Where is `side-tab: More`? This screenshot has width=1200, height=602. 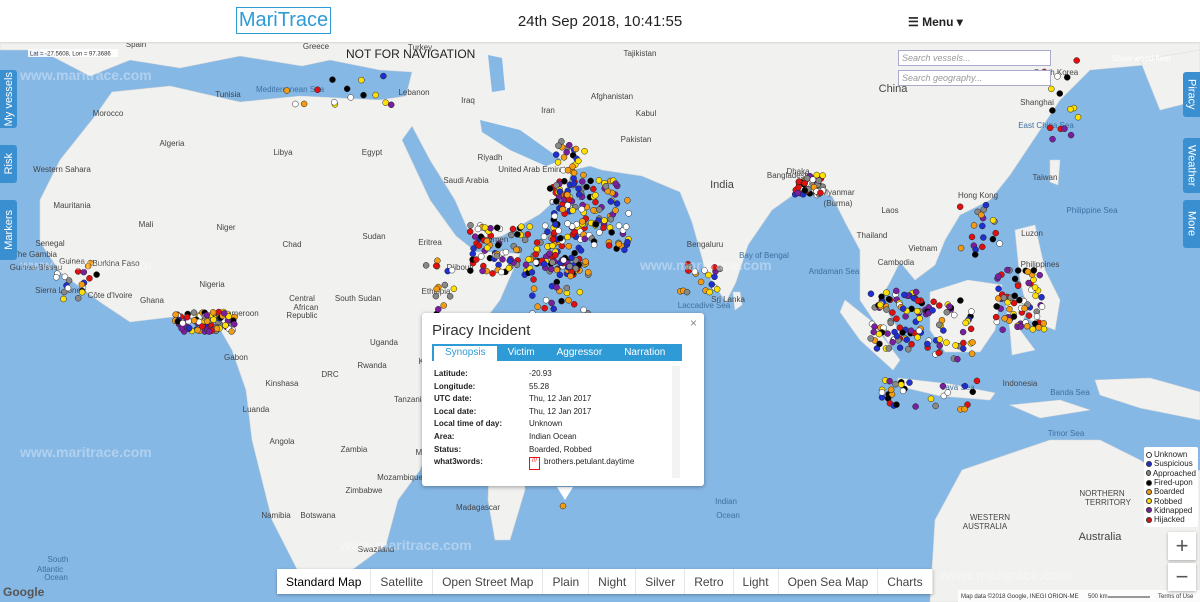 side-tab: More is located at coordinates (1191, 224).